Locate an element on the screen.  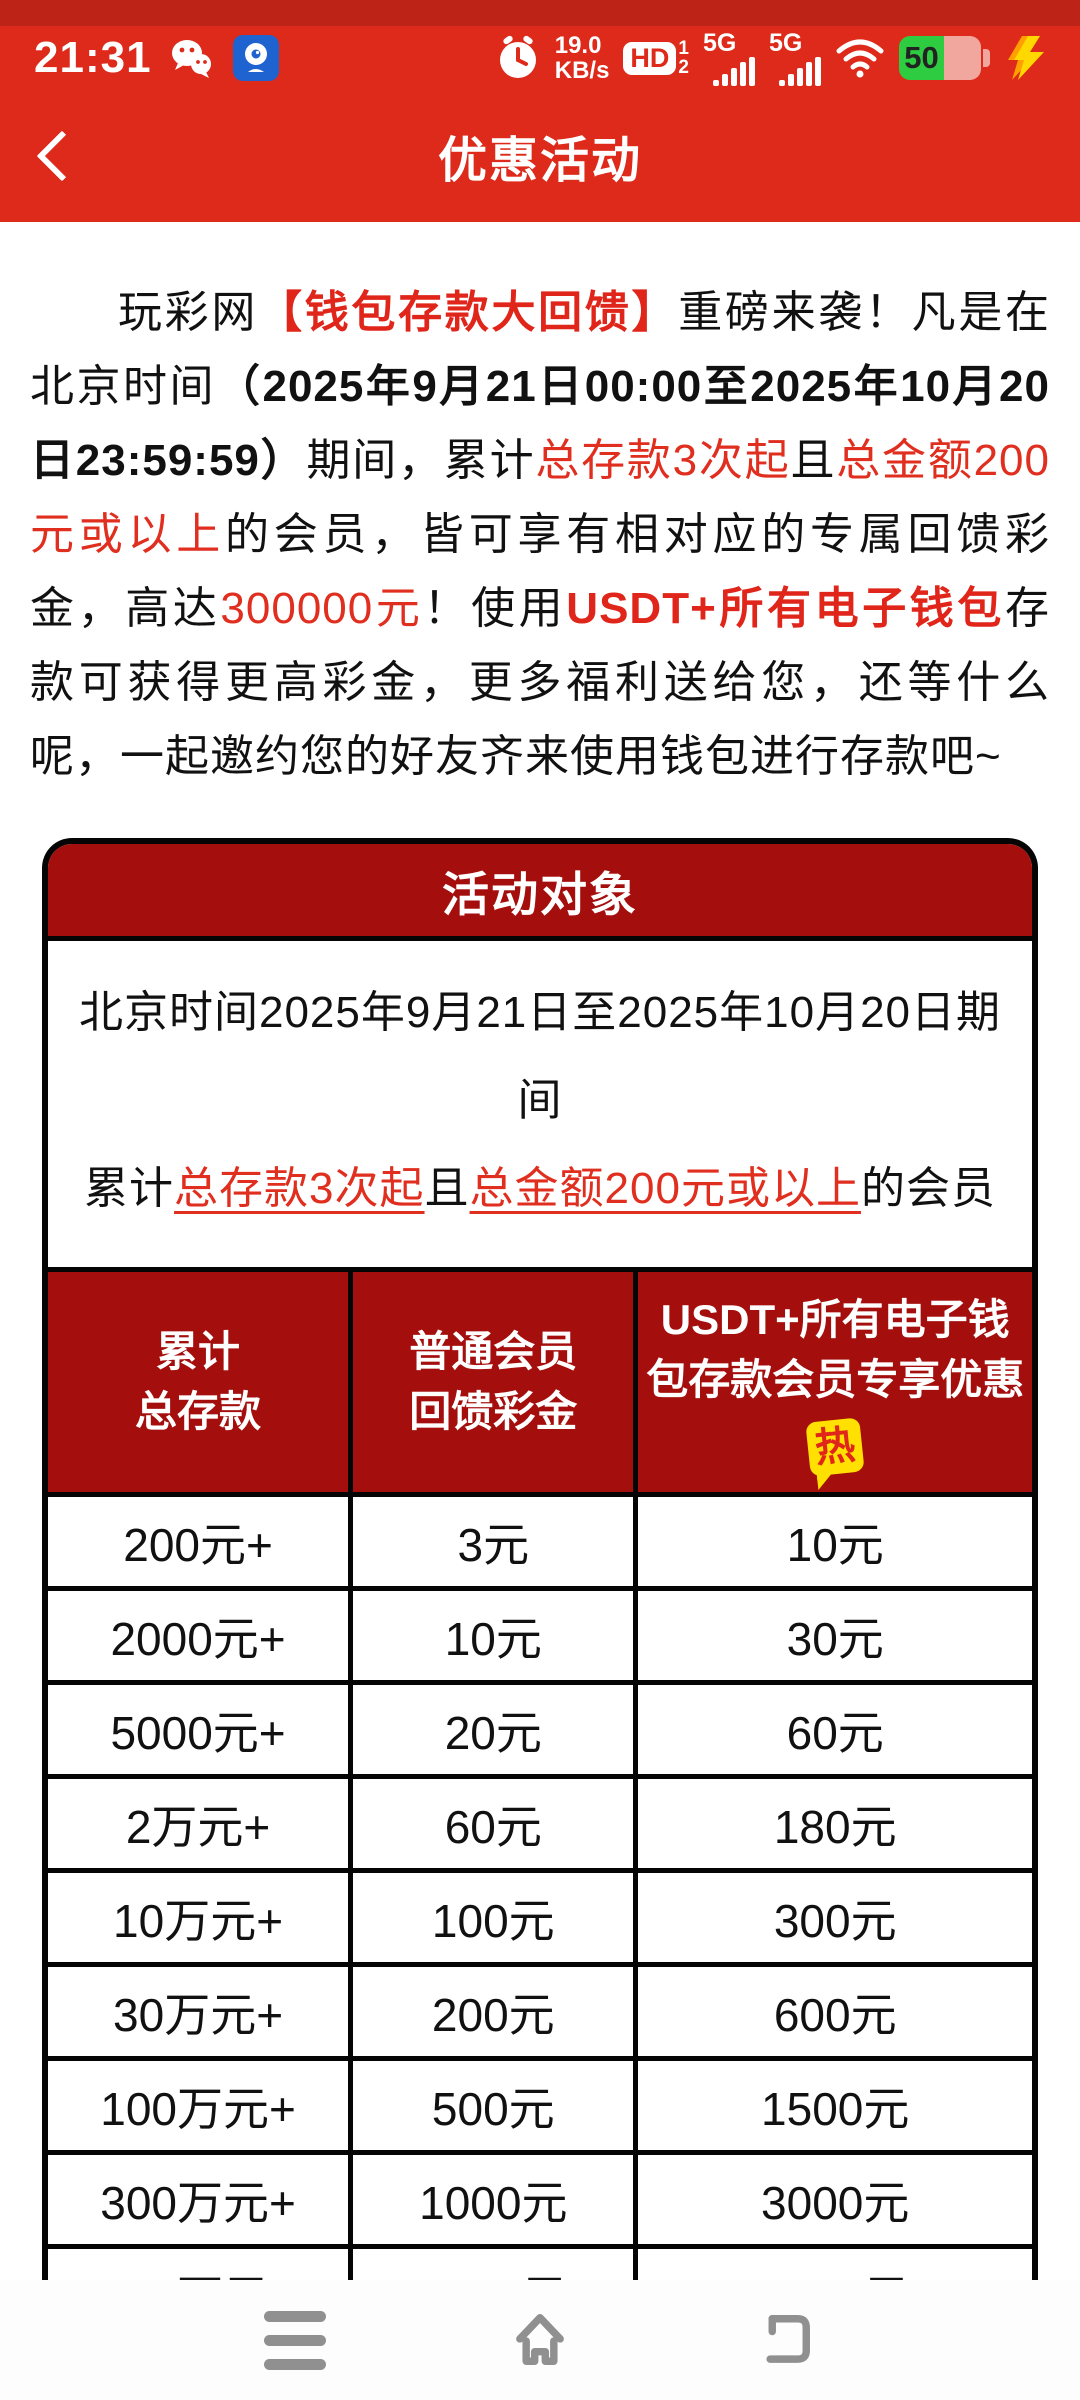
network-speed: 19.0 KB/s is located at coordinates (582, 58).